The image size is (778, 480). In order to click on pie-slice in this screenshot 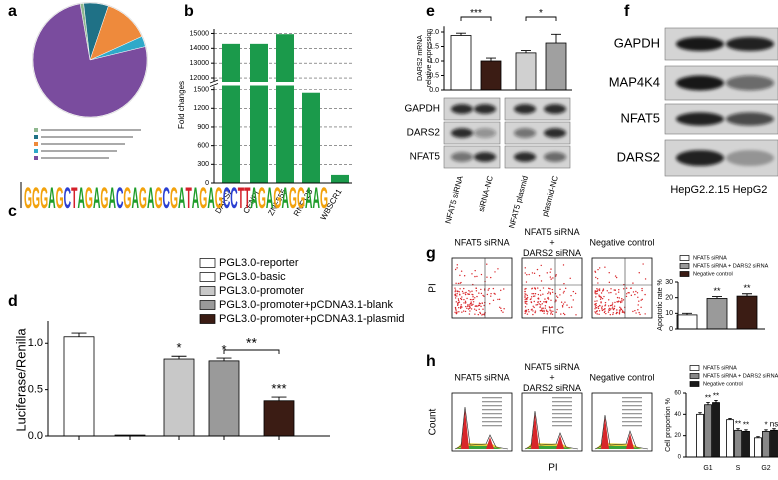, I will do `click(90, 60)`.